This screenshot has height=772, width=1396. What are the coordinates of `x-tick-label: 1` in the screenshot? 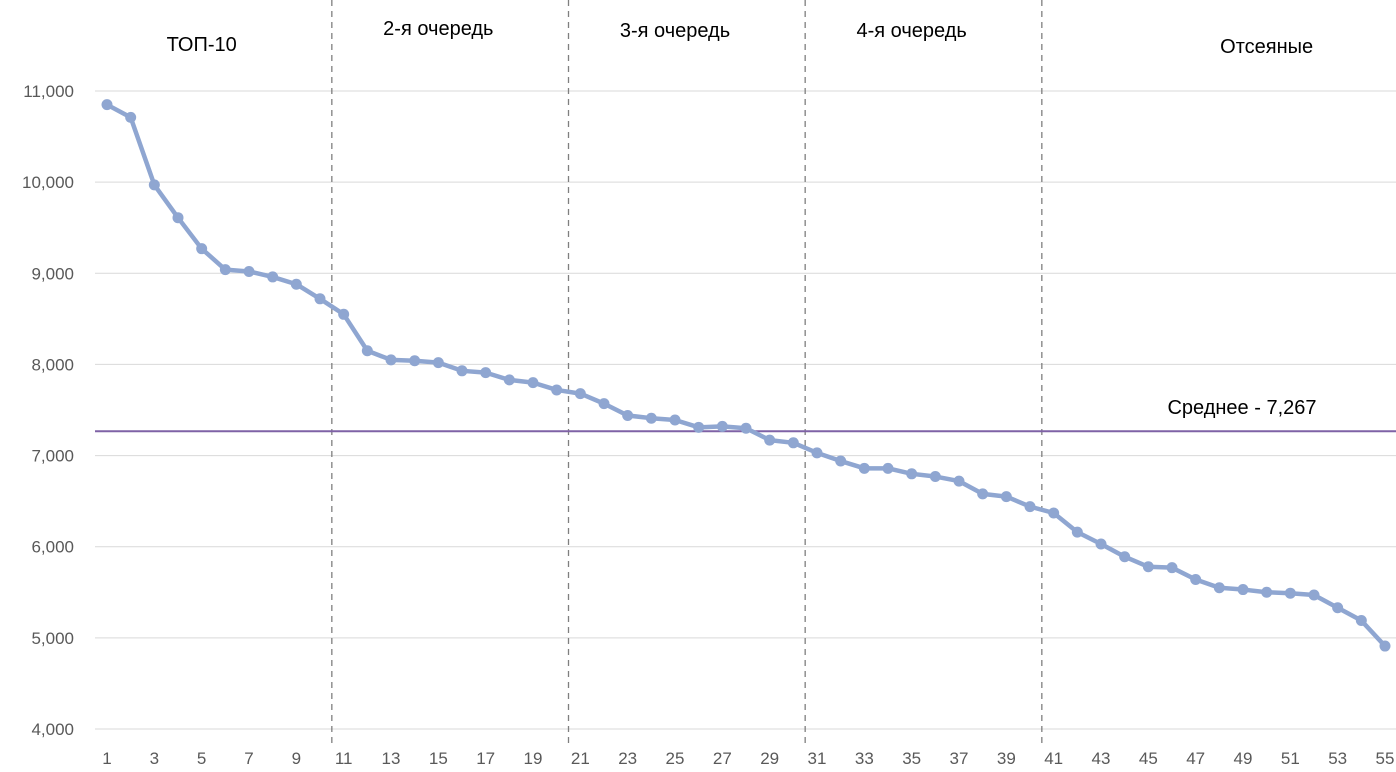 It's located at (106, 758).